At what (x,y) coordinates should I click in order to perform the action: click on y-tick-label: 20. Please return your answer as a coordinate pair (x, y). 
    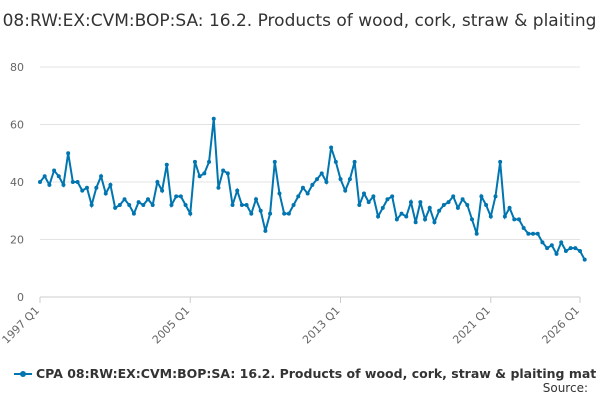
    Looking at the image, I should click on (17, 240).